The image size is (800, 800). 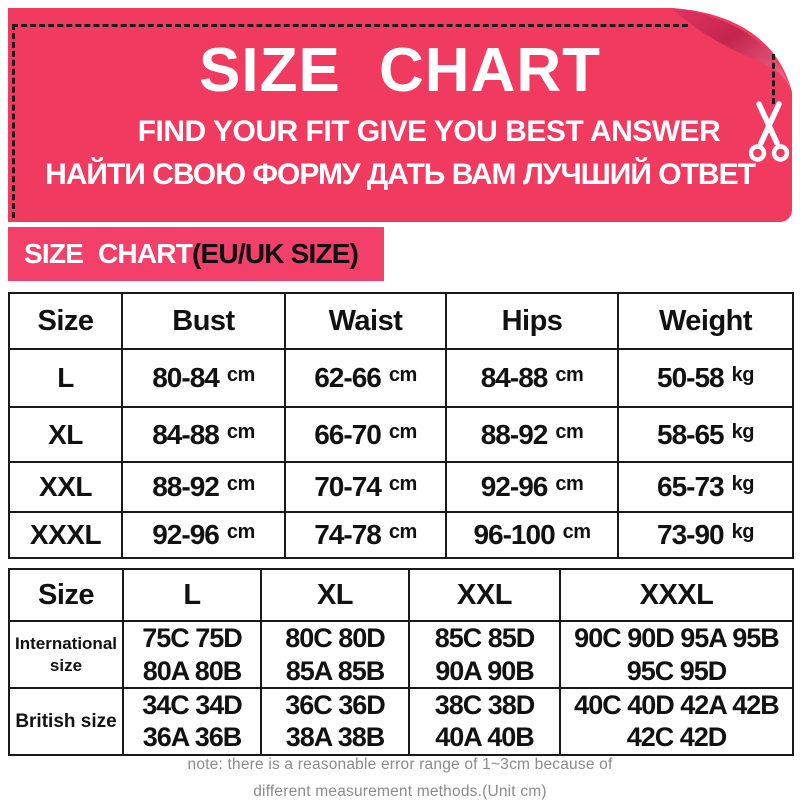 What do you see at coordinates (335, 595) in the screenshot?
I see `col-header-xl: XL` at bounding box center [335, 595].